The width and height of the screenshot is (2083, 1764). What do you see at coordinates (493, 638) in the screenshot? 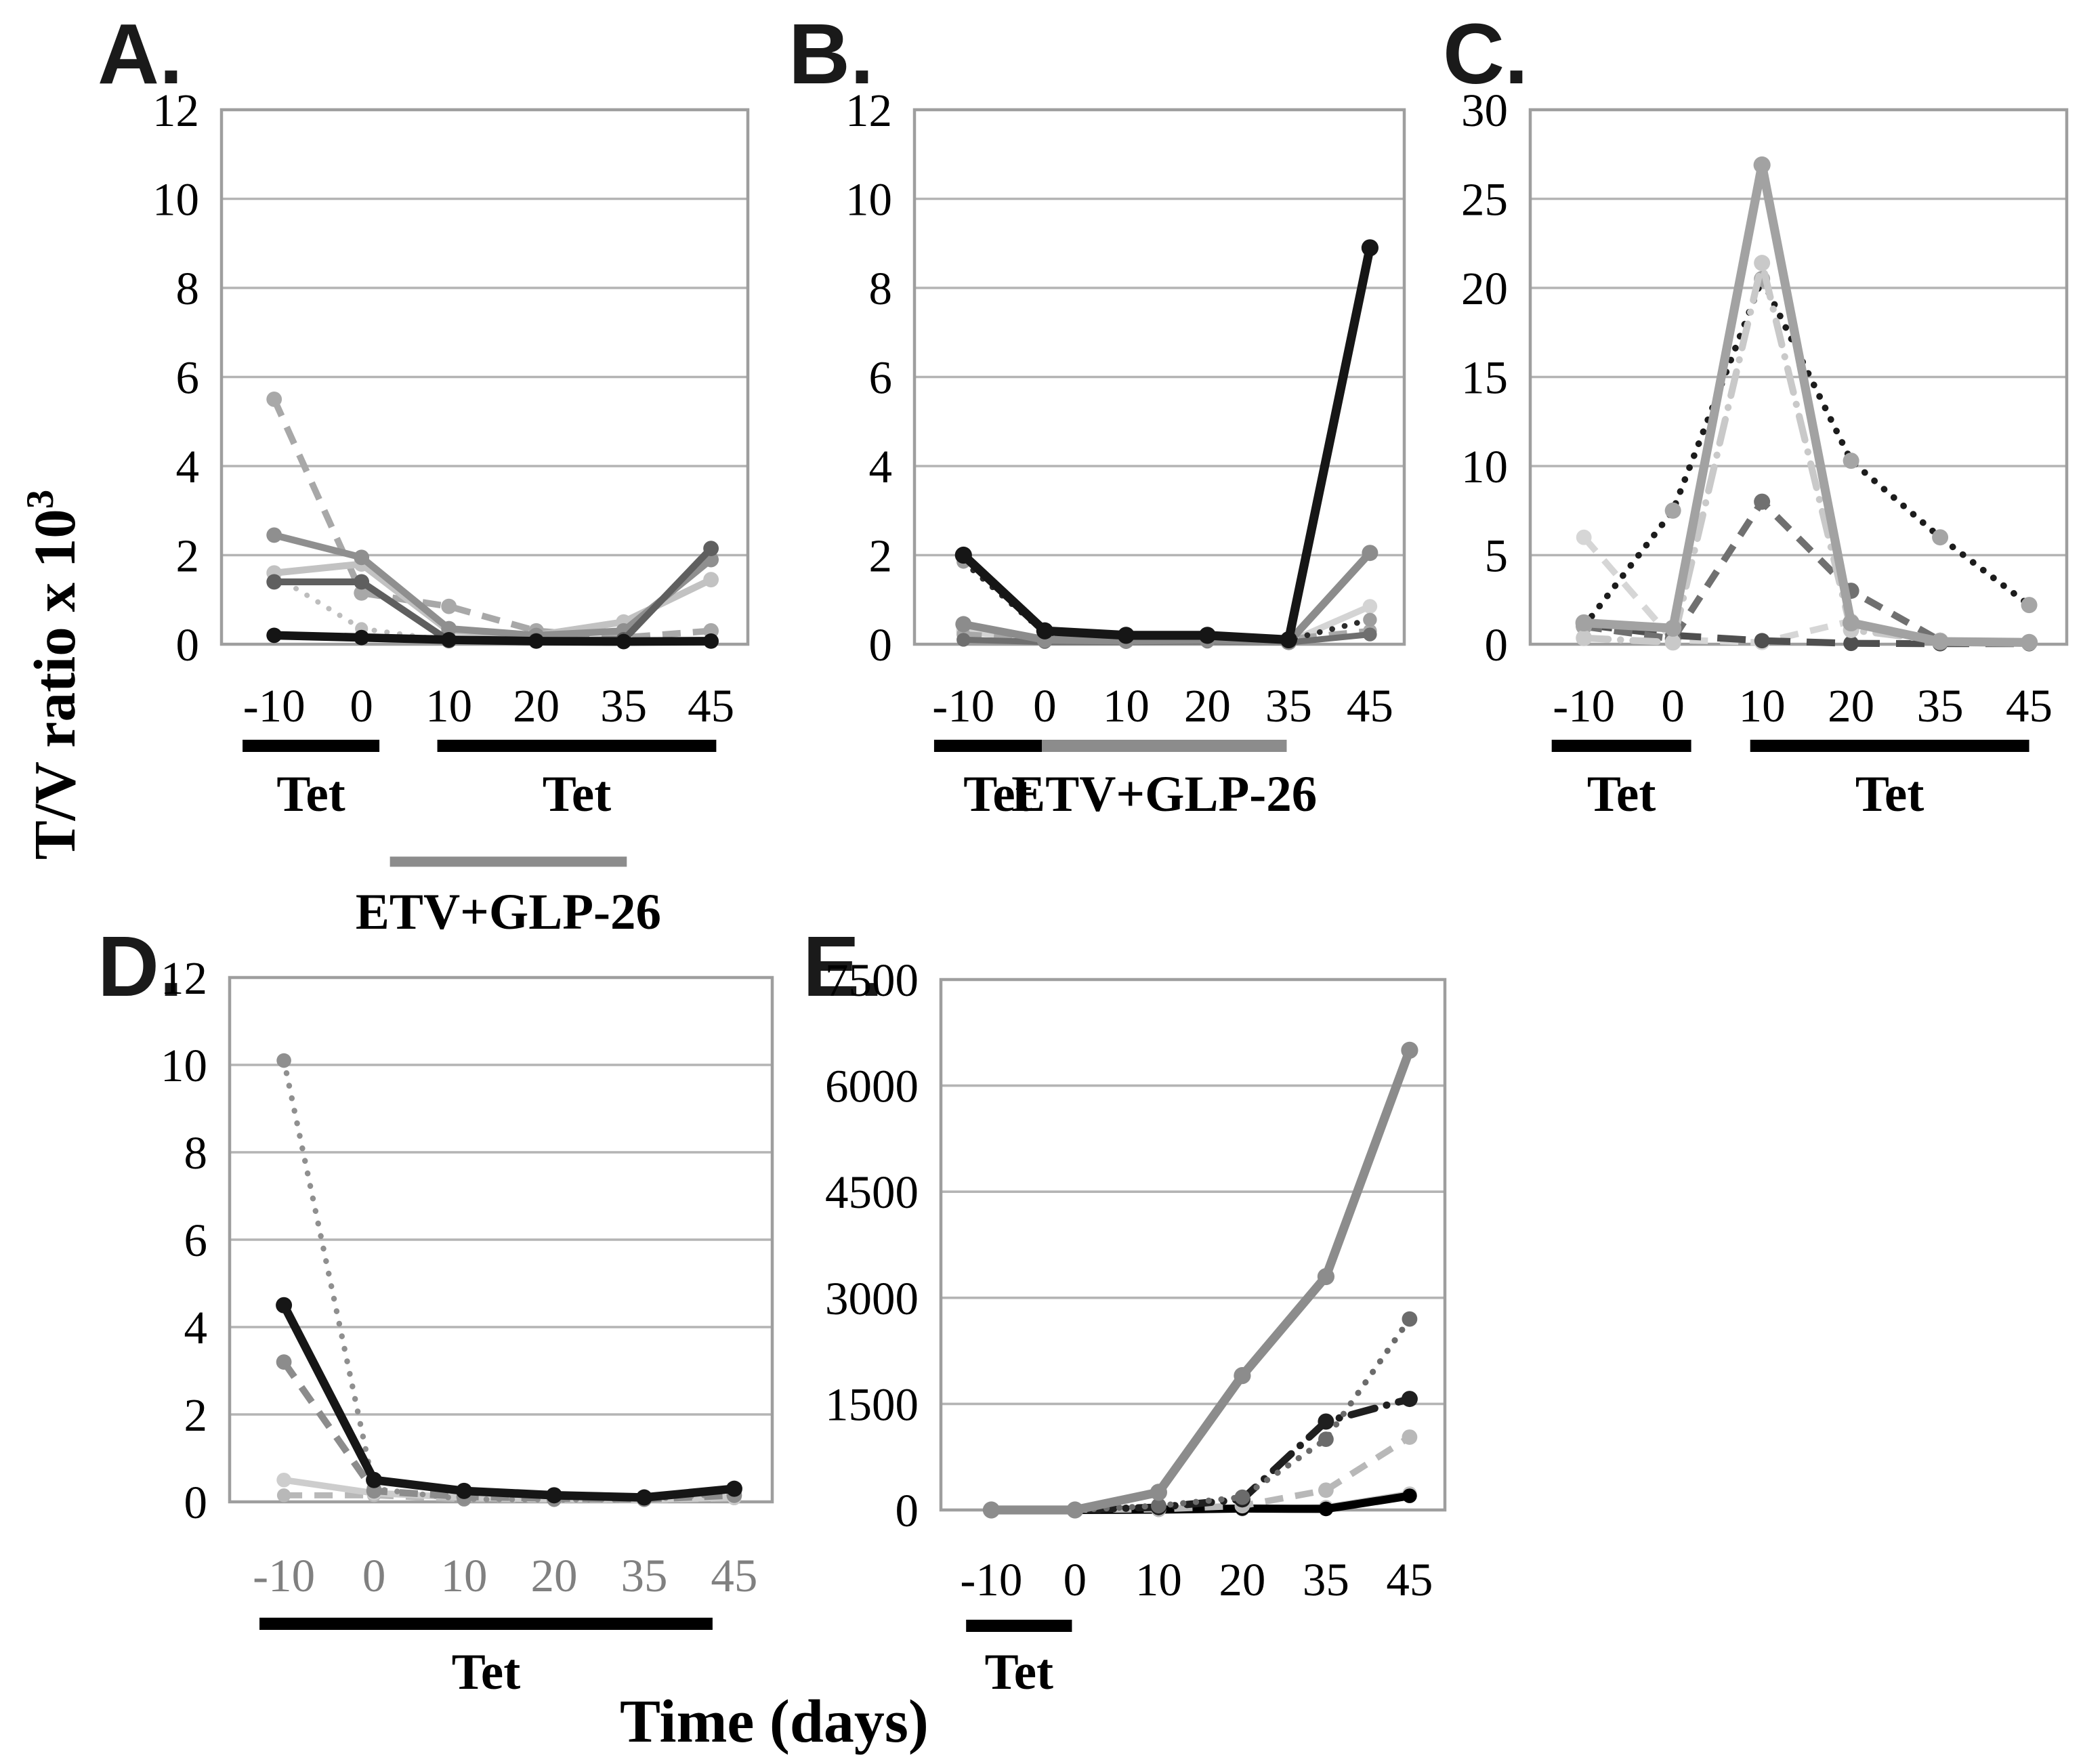
I see `panel-a-series-black-solid` at bounding box center [493, 638].